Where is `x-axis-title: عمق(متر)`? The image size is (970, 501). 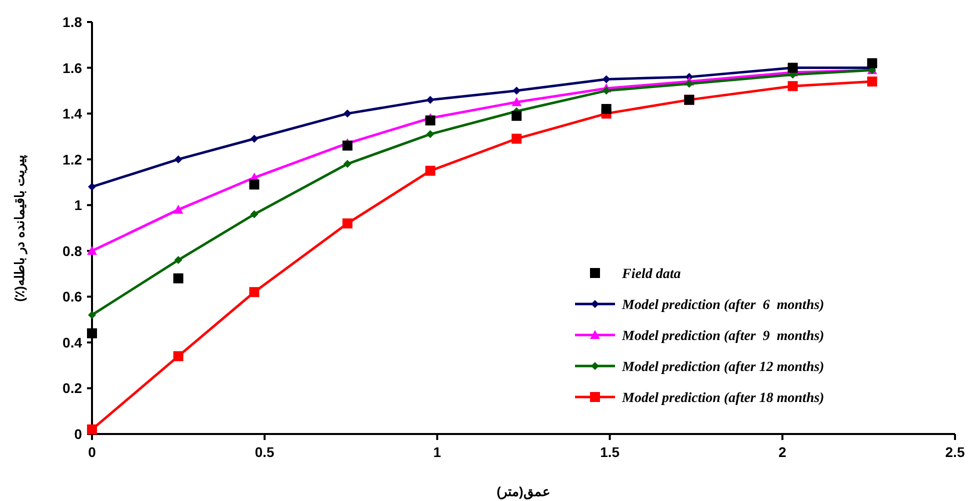
x-axis-title: عمق(متر) is located at coordinates (523, 492).